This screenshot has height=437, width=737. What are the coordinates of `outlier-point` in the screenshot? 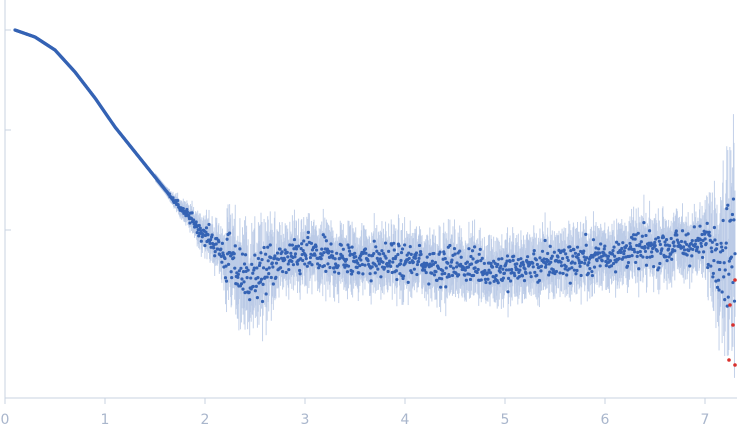 It's located at (735, 365).